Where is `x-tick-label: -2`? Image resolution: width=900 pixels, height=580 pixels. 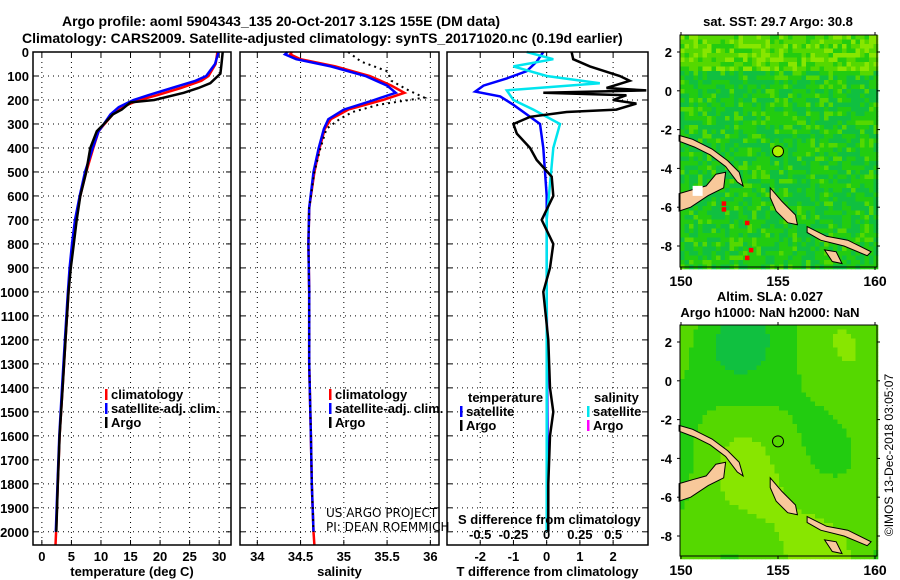
x-tick-label: -2 is located at coordinates (480, 556).